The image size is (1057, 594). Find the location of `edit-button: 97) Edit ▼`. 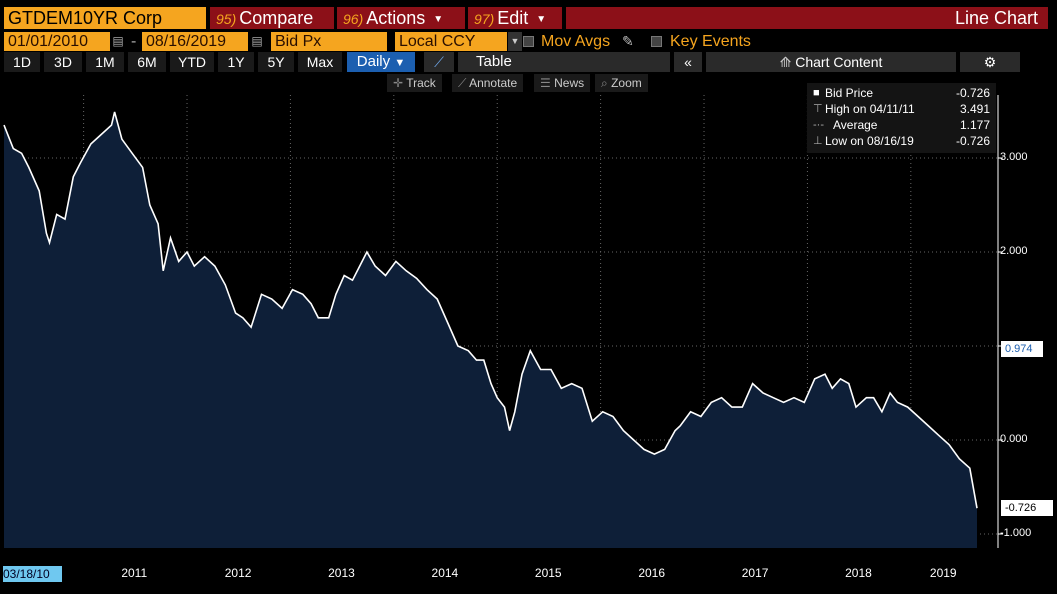

edit-button: 97) Edit ▼ is located at coordinates (515, 18).